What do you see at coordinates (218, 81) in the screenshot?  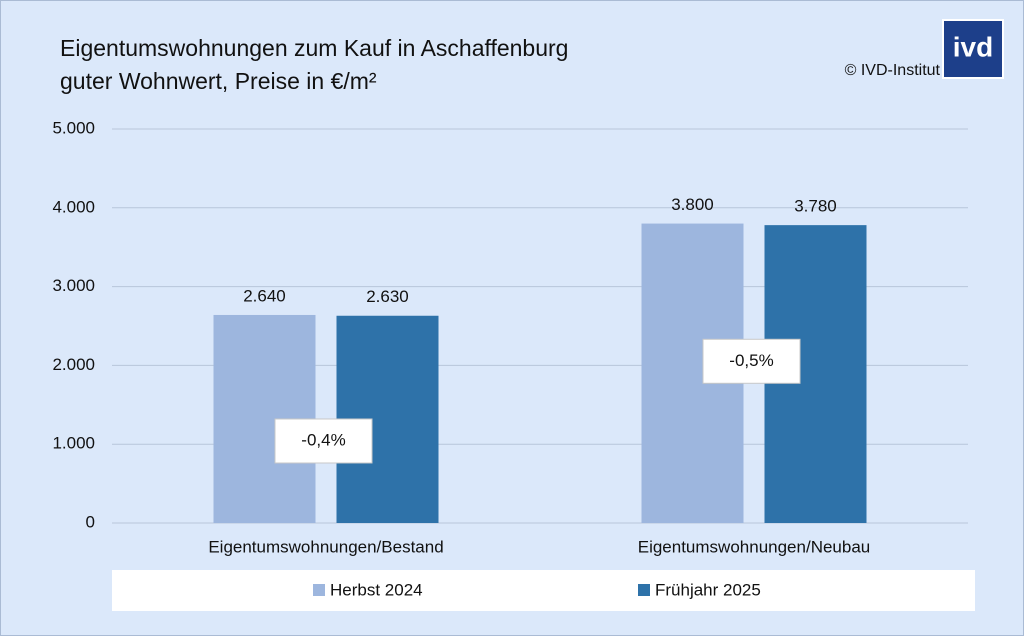 I see `chart-subtitle: guter Wohnwert, Preise in €/m²` at bounding box center [218, 81].